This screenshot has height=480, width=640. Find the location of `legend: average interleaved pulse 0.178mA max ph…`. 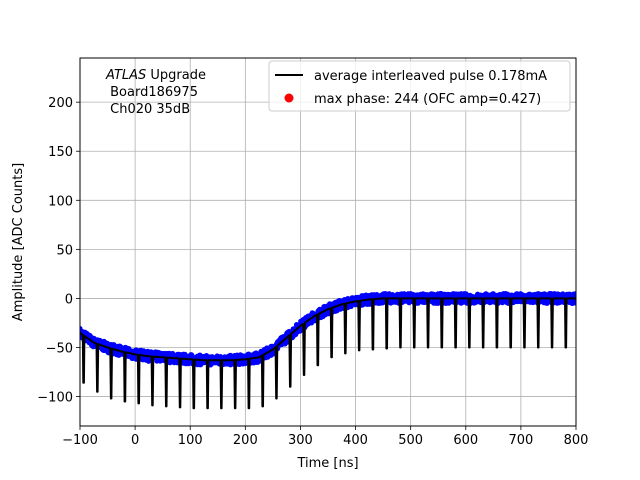

legend: average interleaved pulse 0.178mA max ph… is located at coordinates (419, 86).